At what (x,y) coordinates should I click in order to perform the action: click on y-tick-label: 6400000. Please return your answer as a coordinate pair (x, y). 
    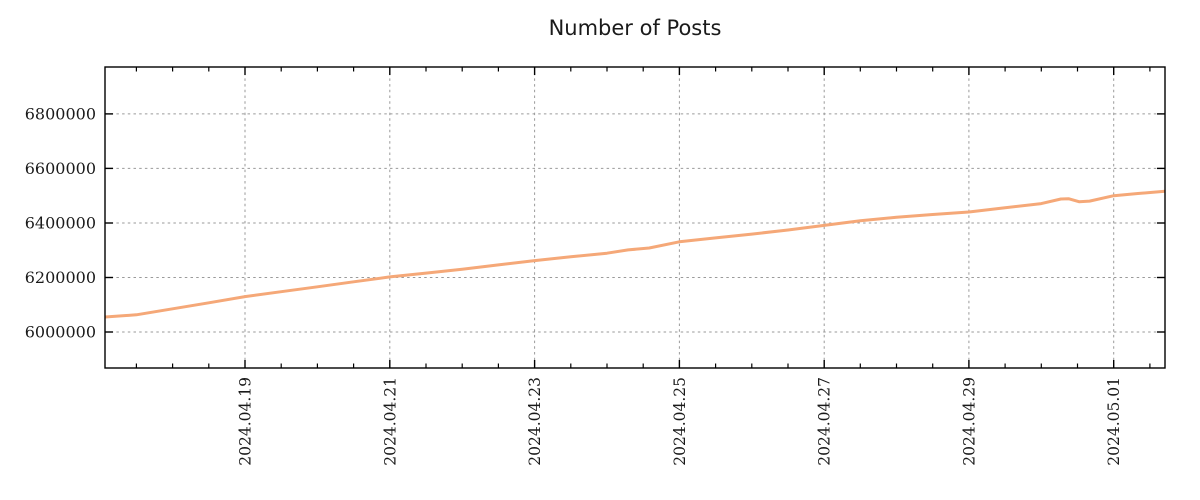
    Looking at the image, I should click on (60, 223).